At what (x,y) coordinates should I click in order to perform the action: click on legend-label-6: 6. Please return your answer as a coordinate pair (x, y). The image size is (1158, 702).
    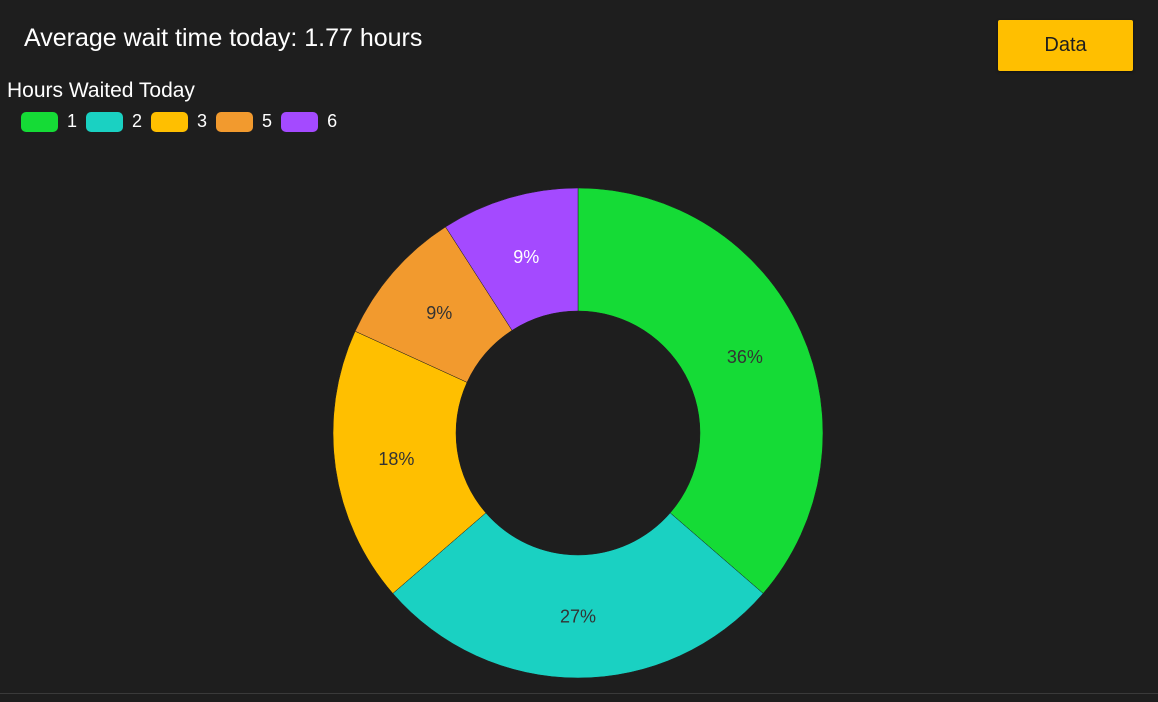
    Looking at the image, I should click on (332, 121).